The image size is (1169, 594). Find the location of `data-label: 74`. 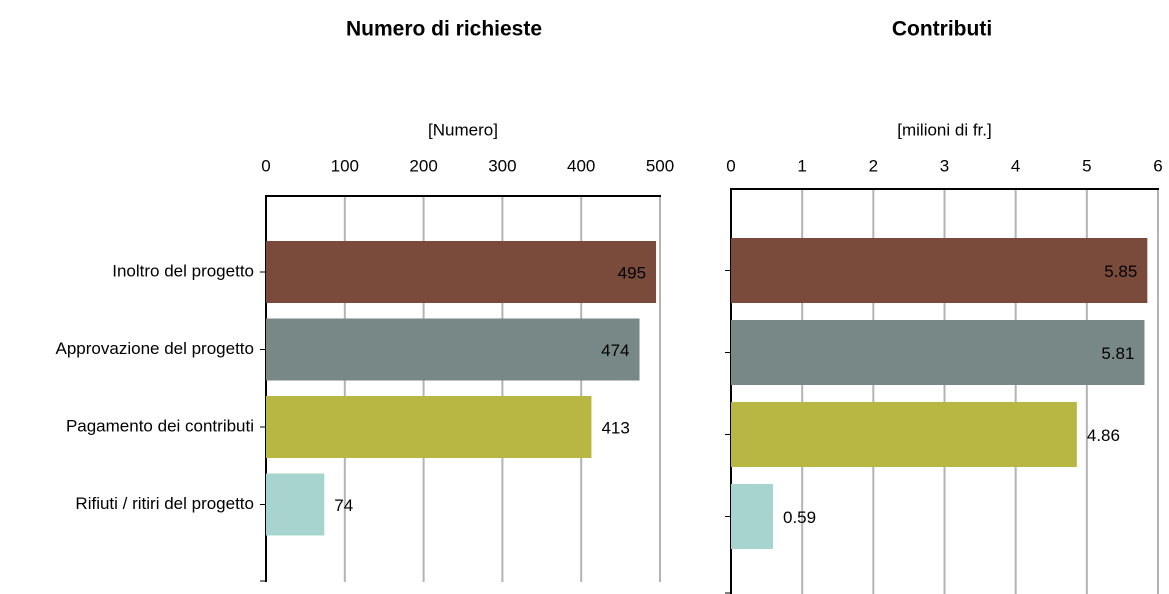

data-label: 74 is located at coordinates (343, 505).